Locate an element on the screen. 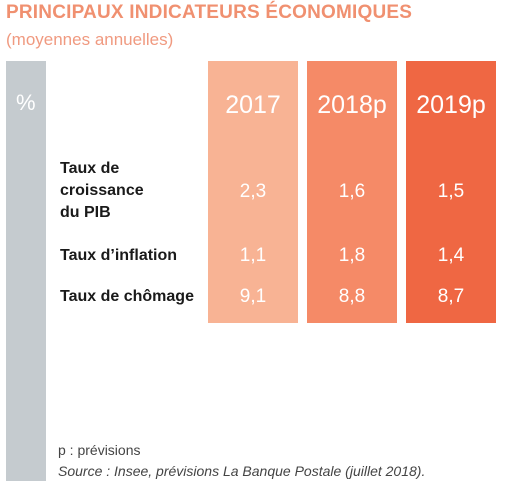  row-label-line: du PIB is located at coordinates (85, 212).